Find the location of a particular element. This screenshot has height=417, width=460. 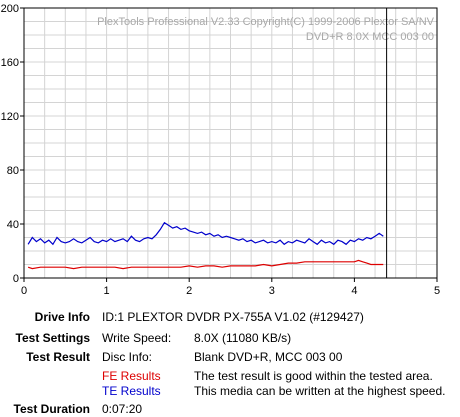

x-tick-label: 1 is located at coordinates (107, 291).